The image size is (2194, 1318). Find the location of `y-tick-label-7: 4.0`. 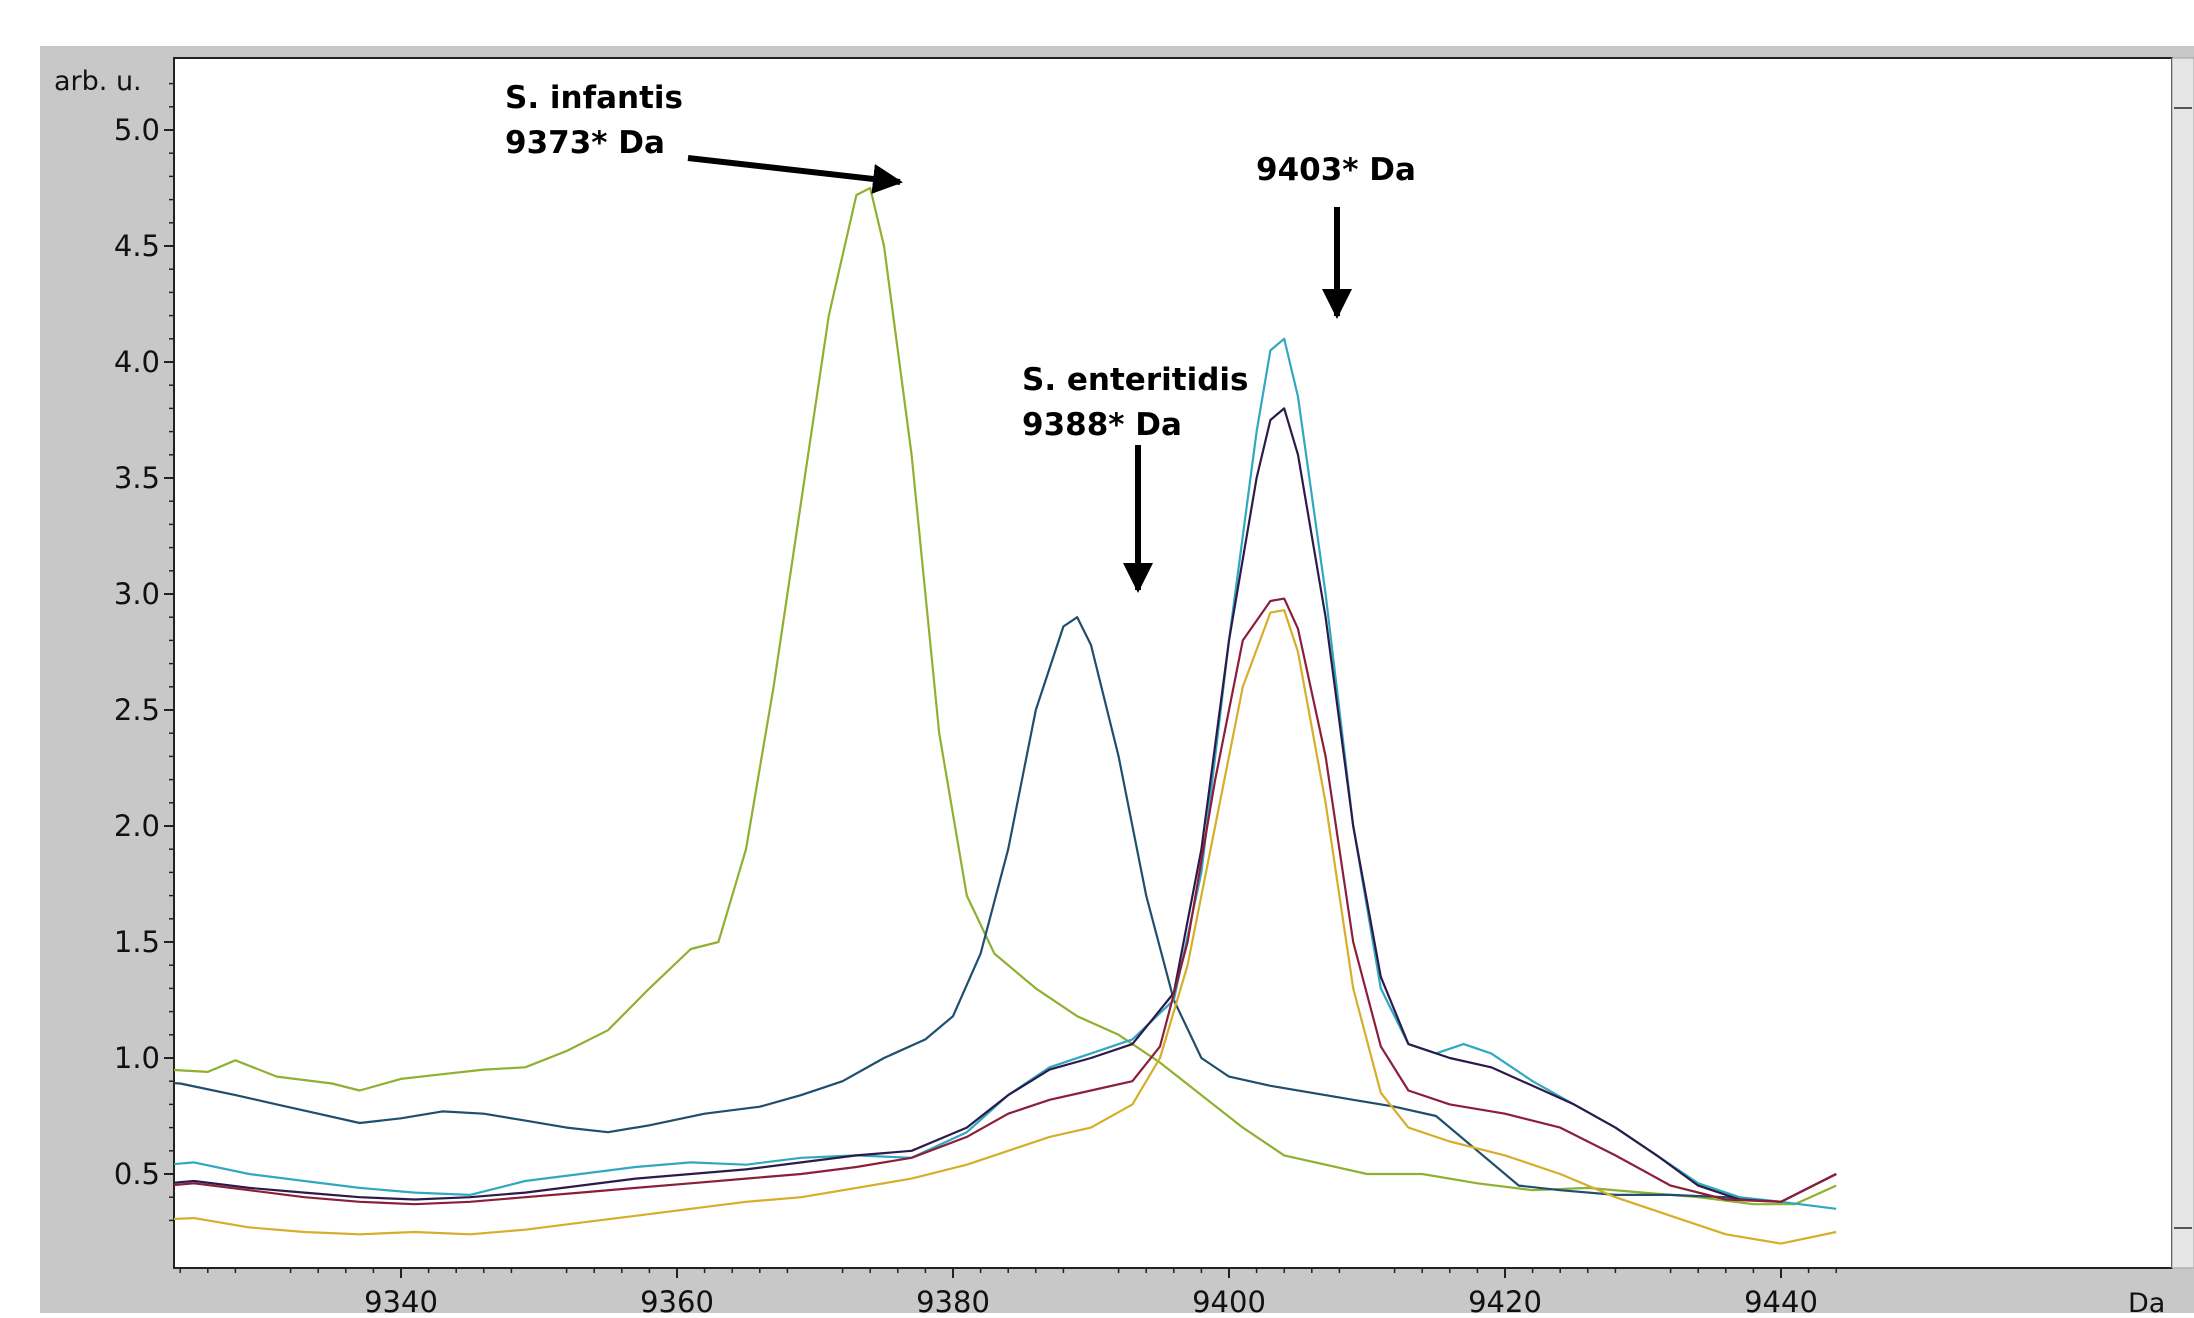

y-tick-label-7: 4.0 is located at coordinates (137, 362).